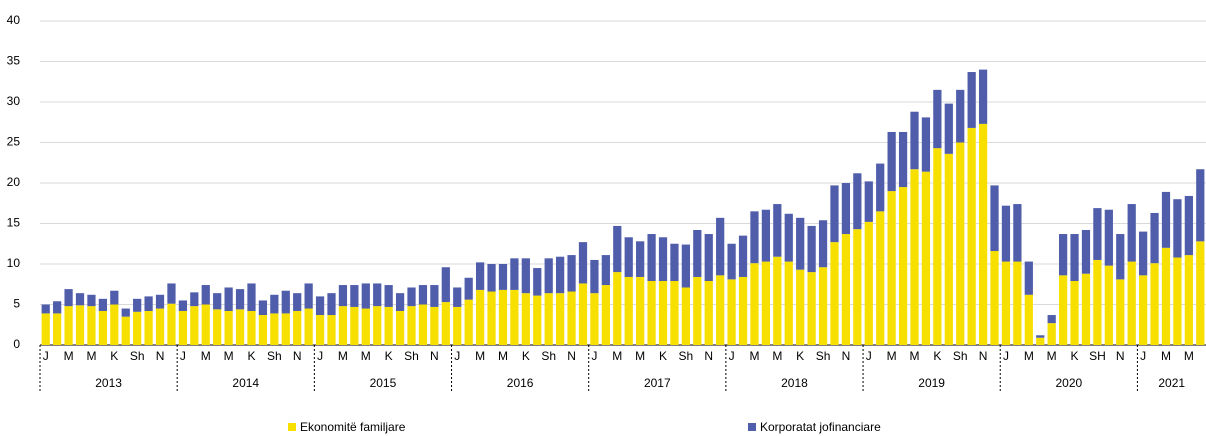  I want to click on x-tick-label: K, so click(663, 356).